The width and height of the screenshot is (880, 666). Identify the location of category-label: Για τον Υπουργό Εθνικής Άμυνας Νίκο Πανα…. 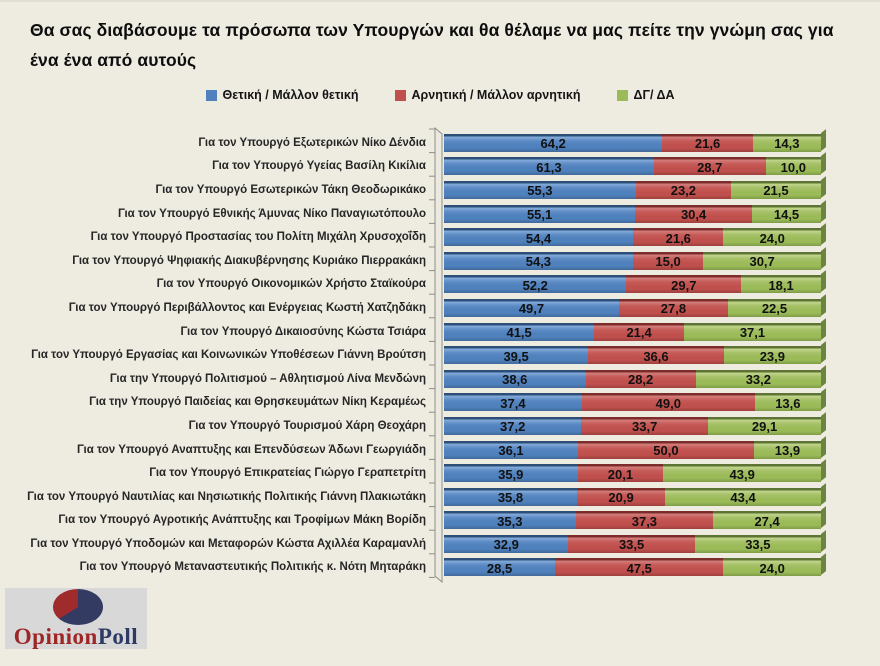
(271, 213).